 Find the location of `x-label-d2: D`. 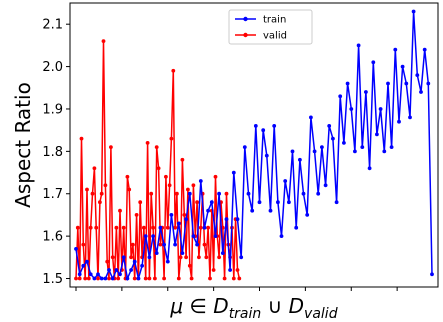

x-label-d2: D is located at coordinates (296, 306).